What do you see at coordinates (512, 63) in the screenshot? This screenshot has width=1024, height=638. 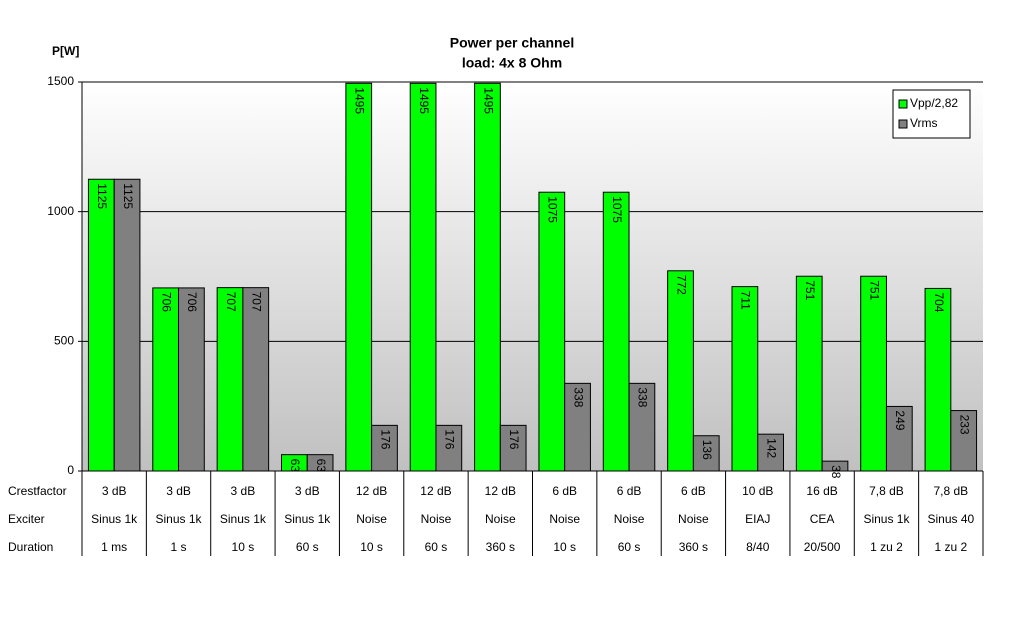 I see `chart-subtitle: load: 4x 8 Ohm` at bounding box center [512, 63].